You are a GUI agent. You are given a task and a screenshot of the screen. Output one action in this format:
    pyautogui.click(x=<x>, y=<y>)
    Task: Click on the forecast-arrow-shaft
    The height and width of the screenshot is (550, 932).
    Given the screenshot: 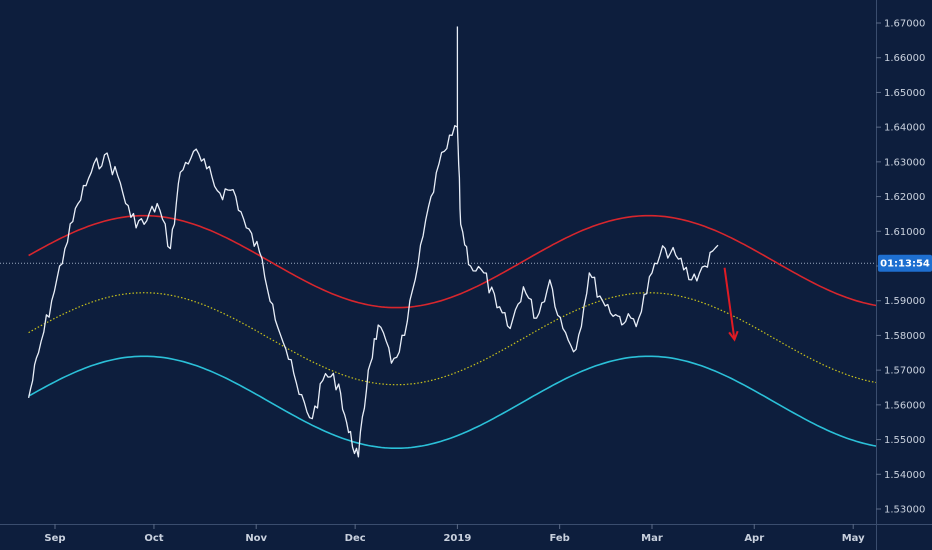 What is the action you would take?
    pyautogui.click(x=729, y=303)
    